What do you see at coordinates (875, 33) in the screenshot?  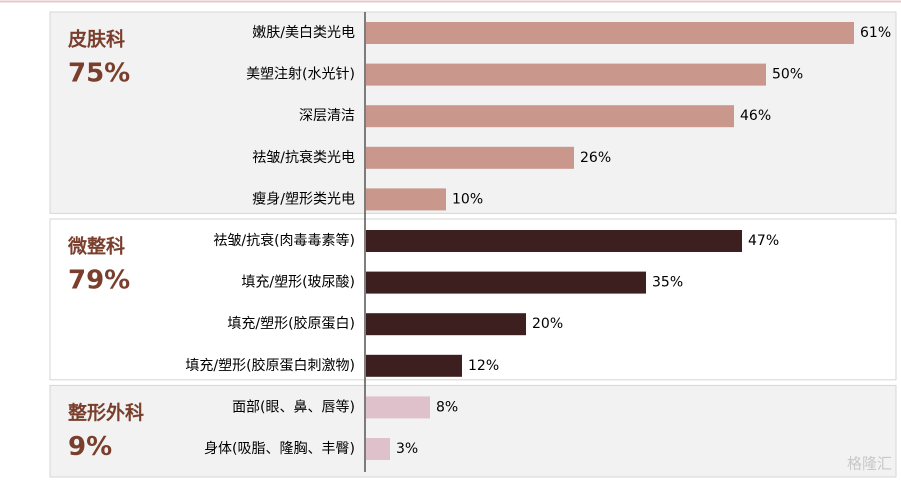 I see `value-label: 61%` at bounding box center [875, 33].